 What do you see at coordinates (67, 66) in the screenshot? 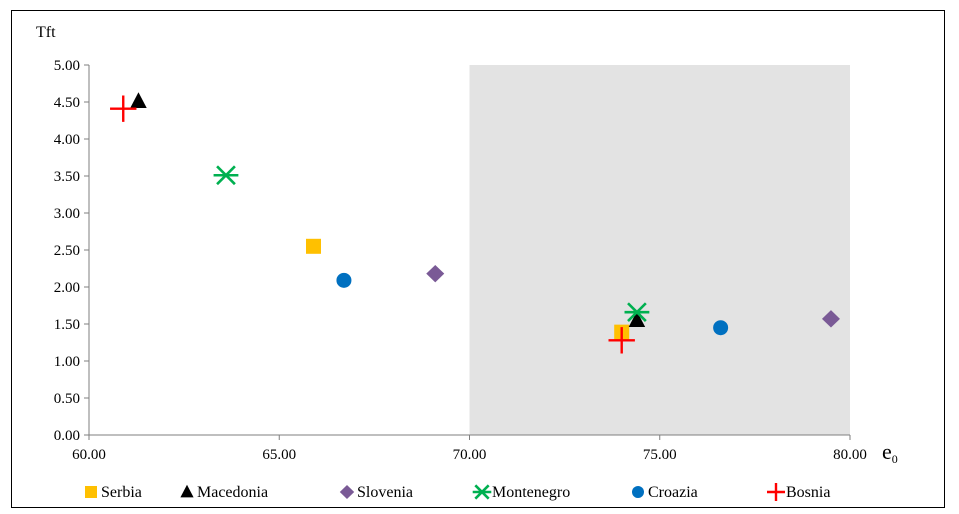
I see `y-tick-label: 5.00` at bounding box center [67, 66].